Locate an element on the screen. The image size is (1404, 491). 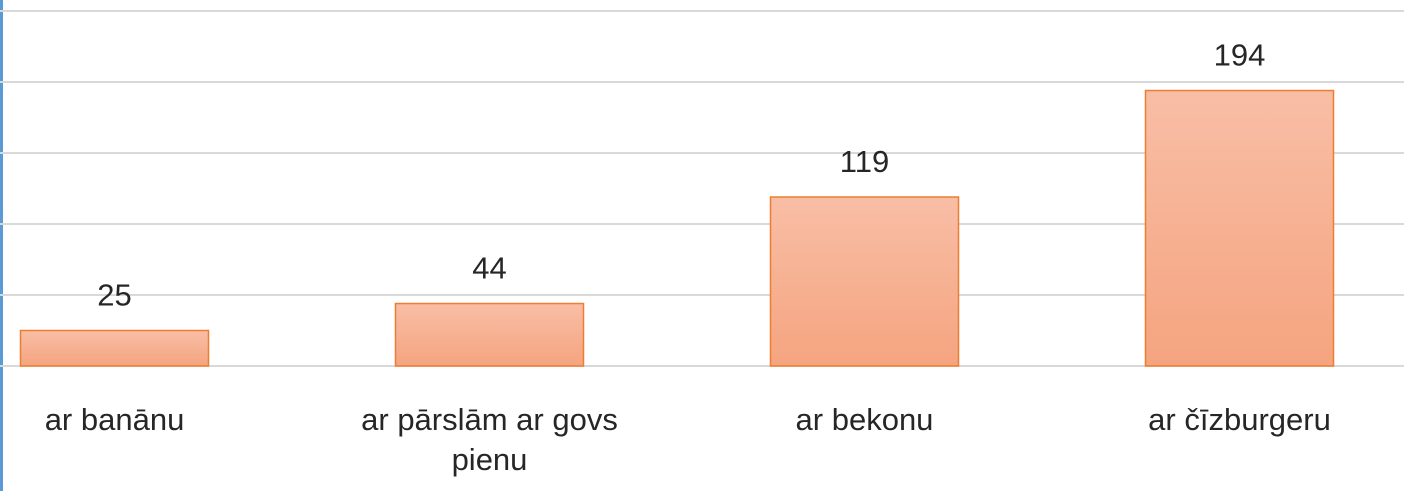
x-tick-label: ar banānu is located at coordinates (114, 419).